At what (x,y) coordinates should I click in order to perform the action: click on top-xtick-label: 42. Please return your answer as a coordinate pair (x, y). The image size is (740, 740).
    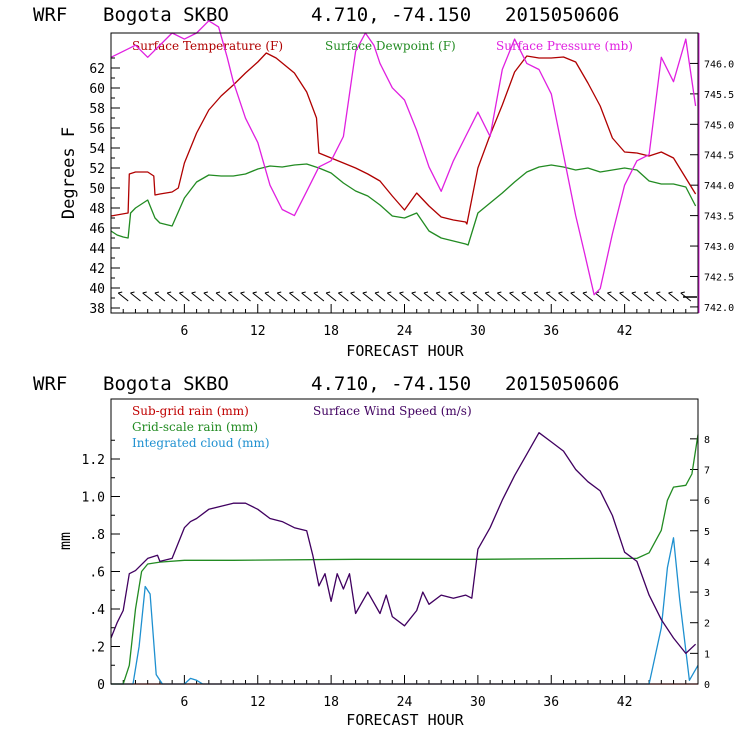
    Looking at the image, I should click on (625, 331).